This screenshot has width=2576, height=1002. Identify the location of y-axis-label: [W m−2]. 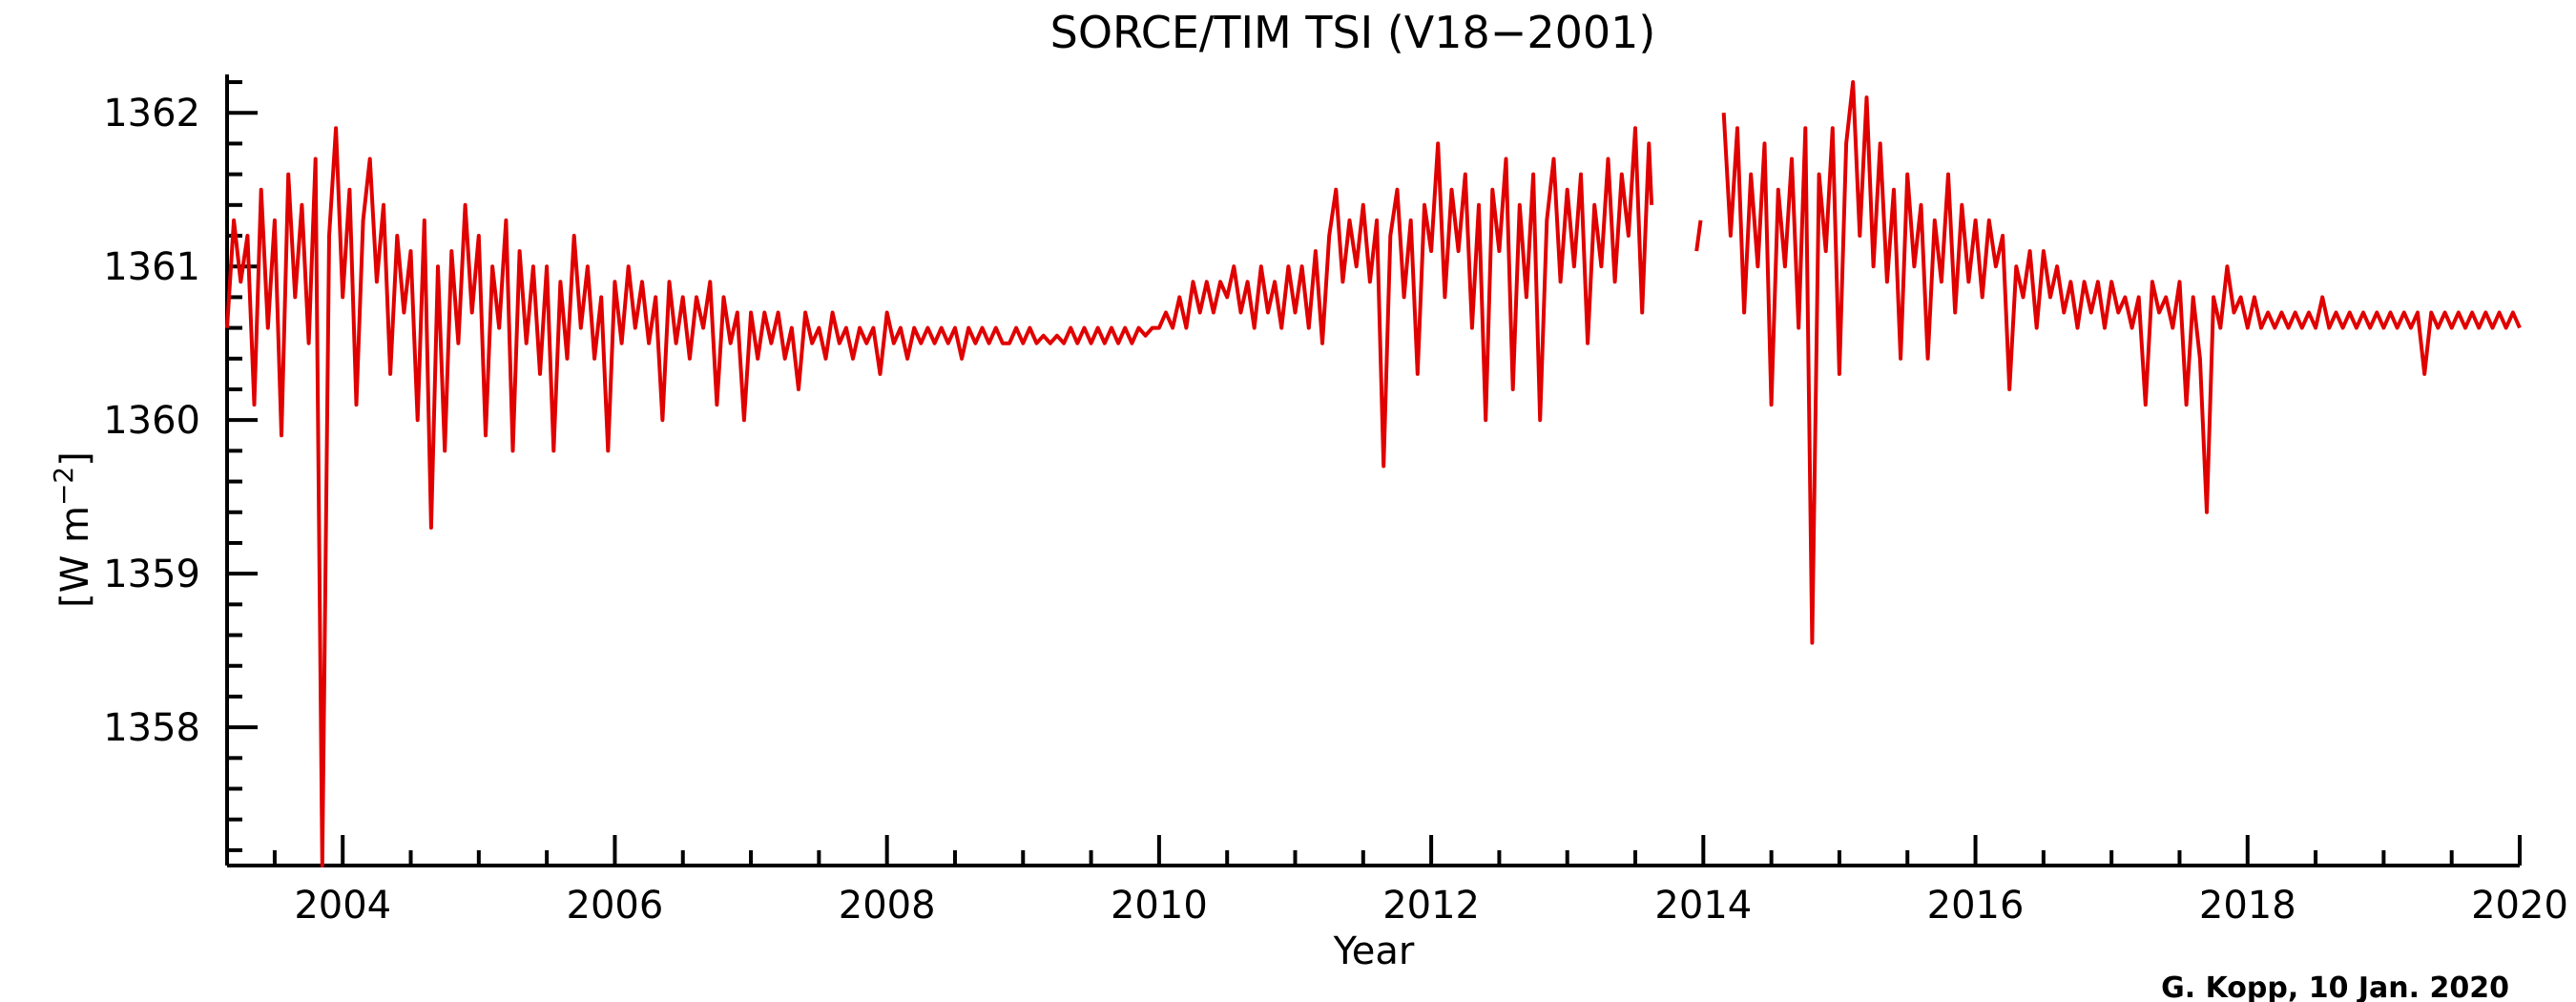
(72, 529).